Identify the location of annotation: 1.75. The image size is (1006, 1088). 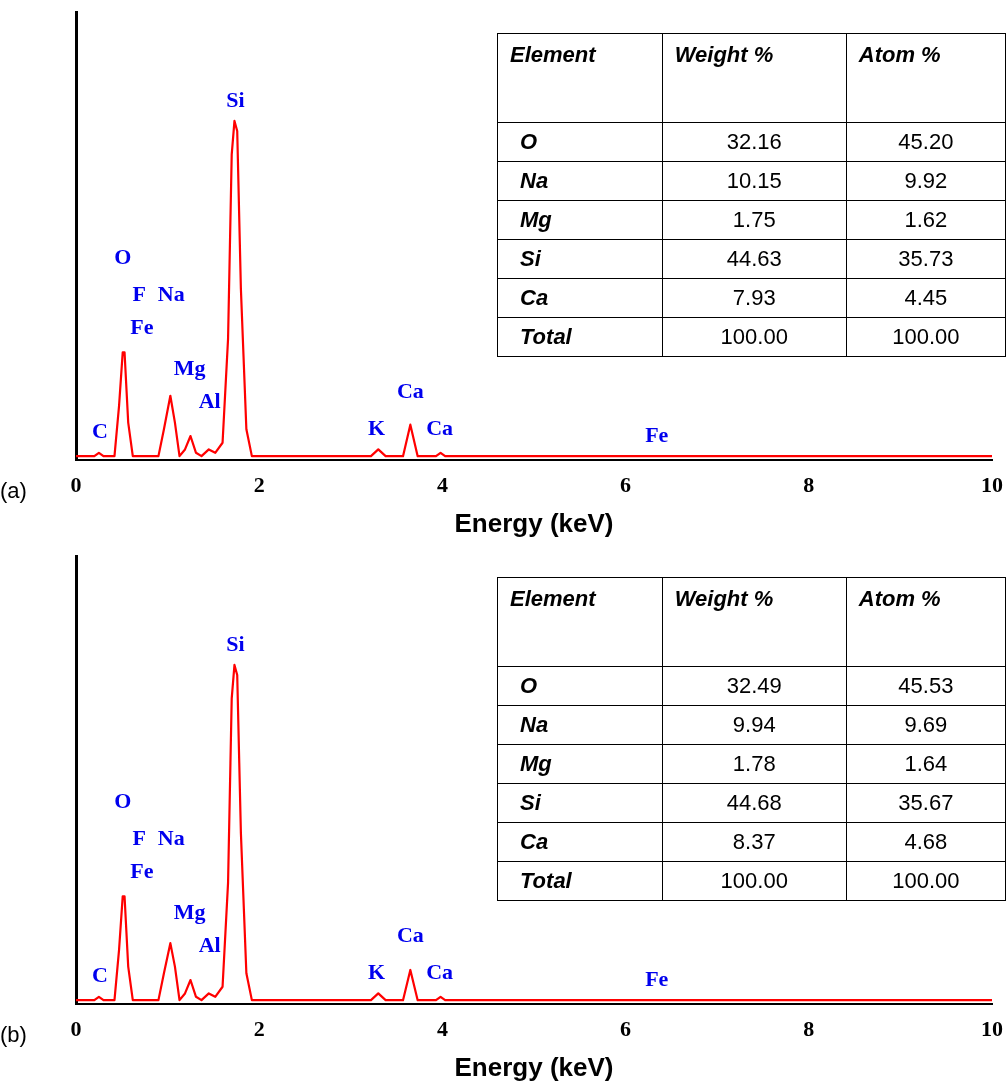
(754, 220).